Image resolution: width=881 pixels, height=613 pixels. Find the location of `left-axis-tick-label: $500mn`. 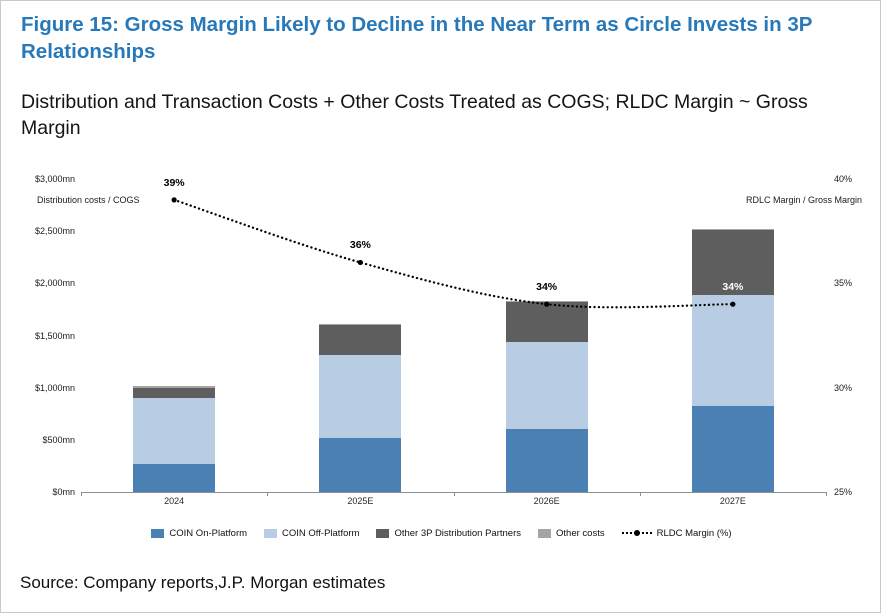

left-axis-tick-label: $500mn is located at coordinates (58, 439).